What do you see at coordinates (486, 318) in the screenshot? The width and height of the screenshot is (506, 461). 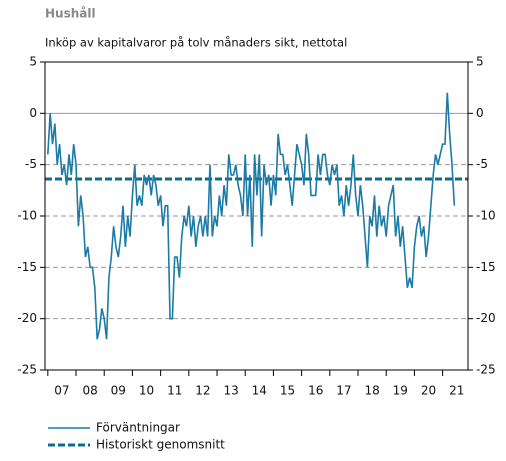 I see `y2-tick-label: -20` at bounding box center [486, 318].